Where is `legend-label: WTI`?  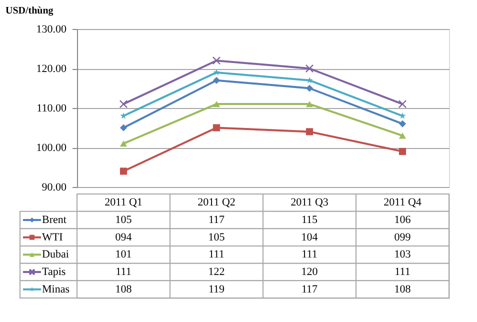 legend-label: WTI is located at coordinates (53, 237).